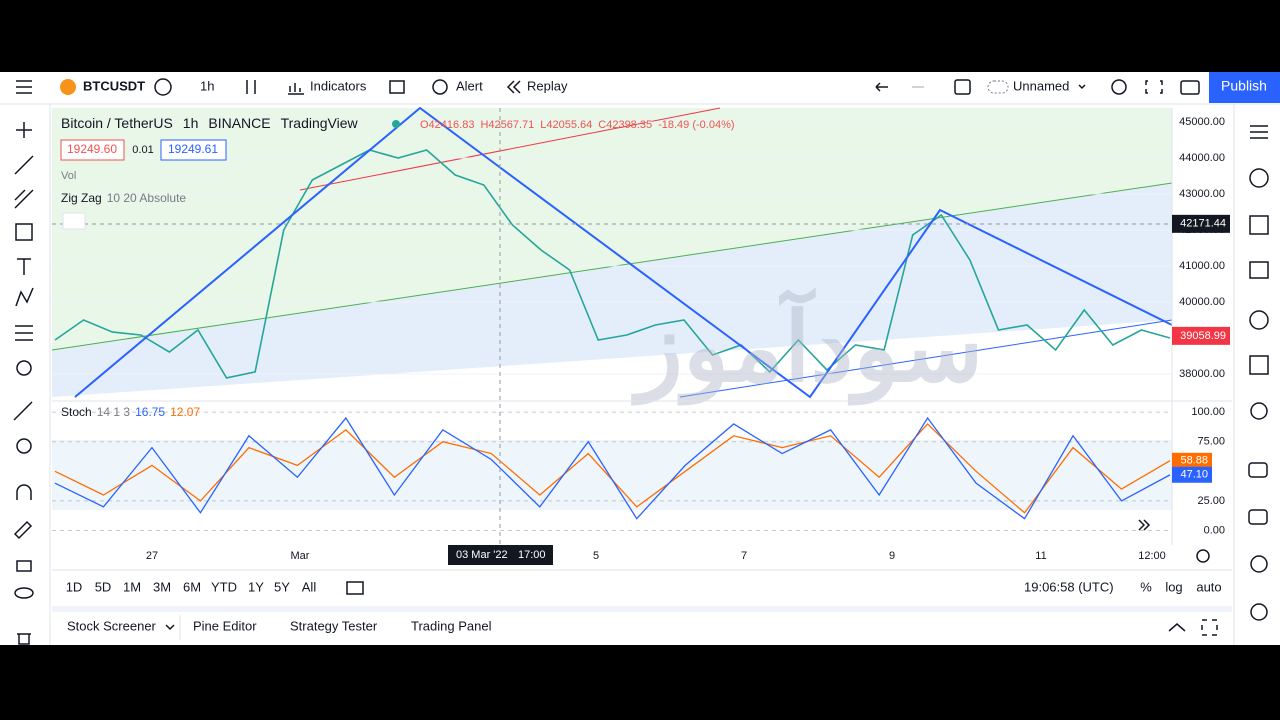 The image size is (1280, 720). I want to click on stoch-tick-label: 100.00, so click(1208, 412).